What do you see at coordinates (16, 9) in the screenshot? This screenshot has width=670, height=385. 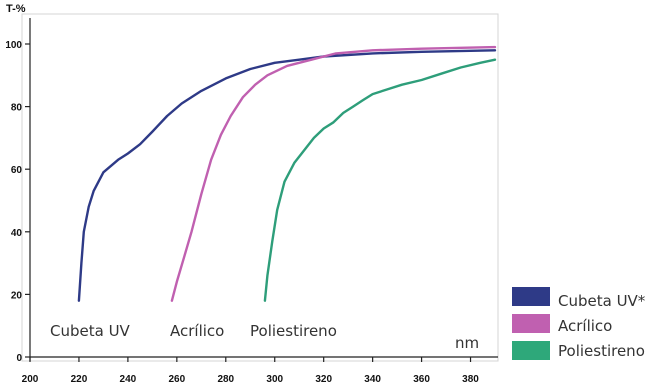 I see `y-axis-label: T-%` at bounding box center [16, 9].